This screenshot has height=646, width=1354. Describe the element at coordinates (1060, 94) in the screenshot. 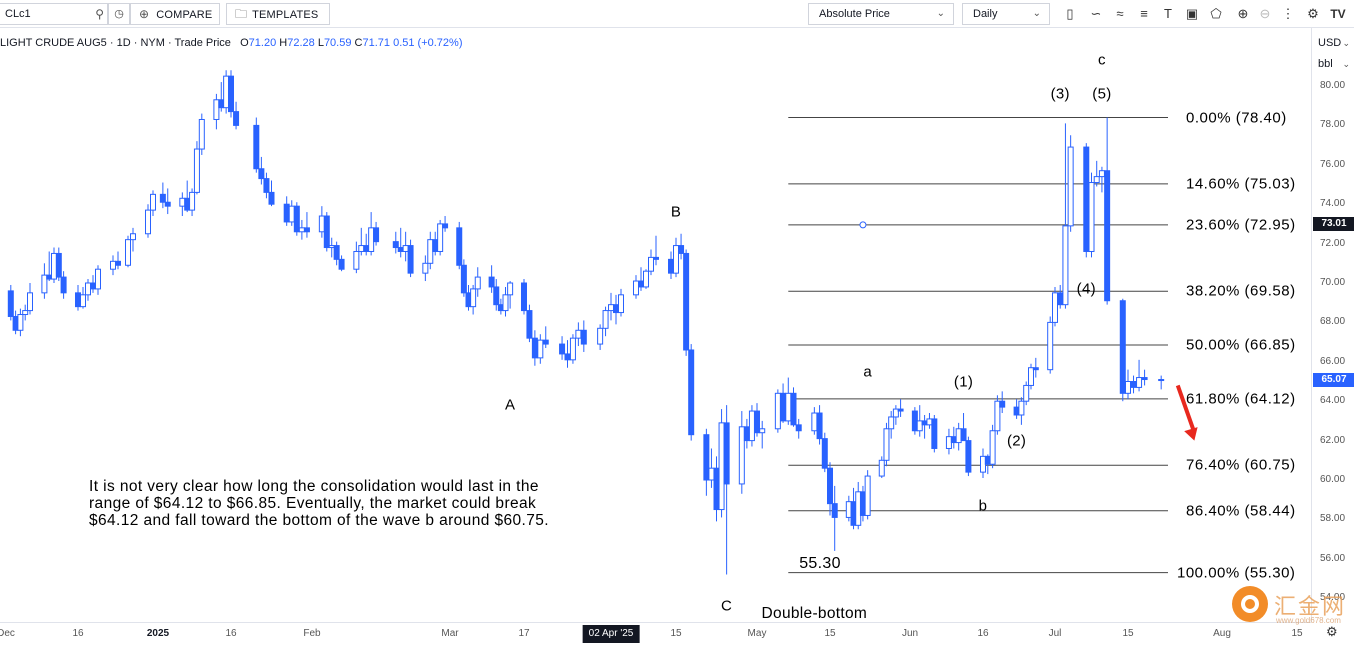

I see `wave-label: (3)` at that location.